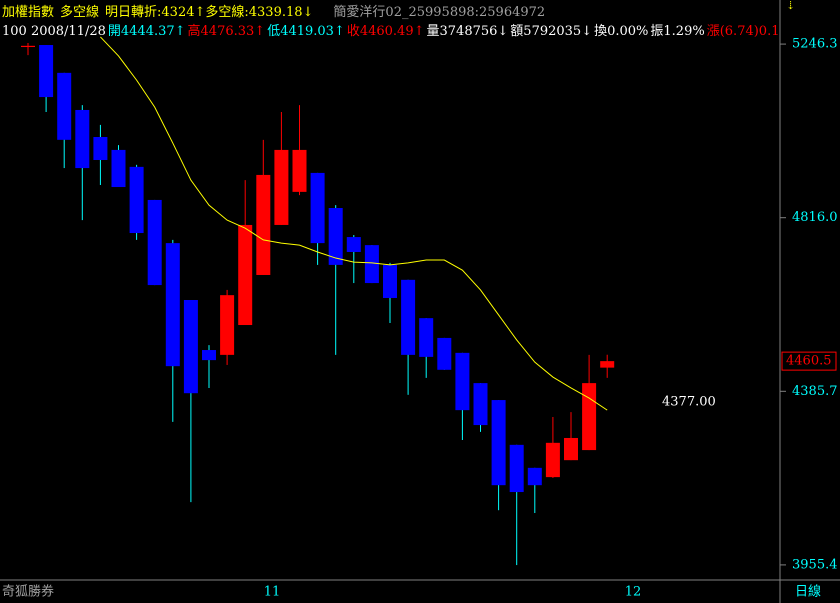 This screenshot has height=603, width=840. Describe the element at coordinates (28, 12) in the screenshot. I see `header-item: 加權指數` at that location.